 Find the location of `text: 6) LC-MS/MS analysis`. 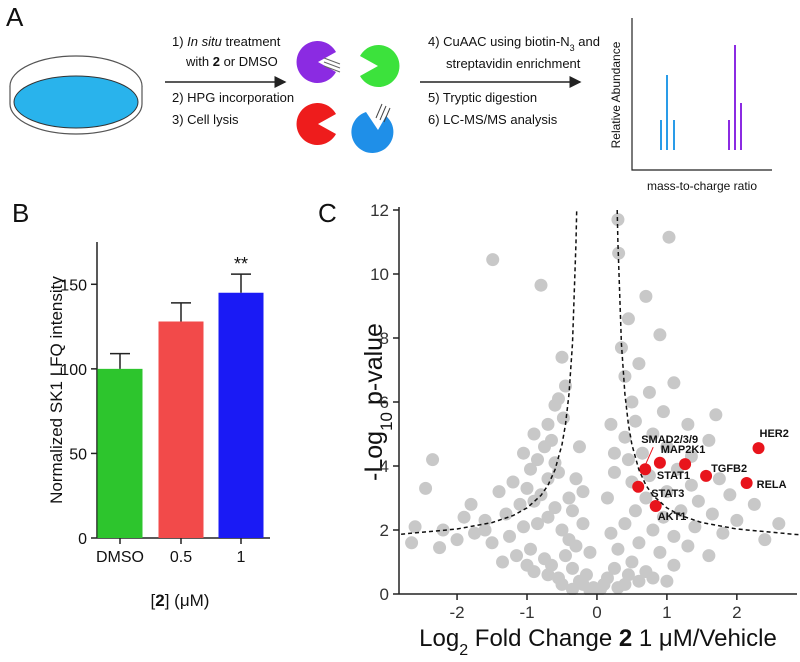

text: 6) LC-MS/MS analysis is located at coordinates (493, 119).